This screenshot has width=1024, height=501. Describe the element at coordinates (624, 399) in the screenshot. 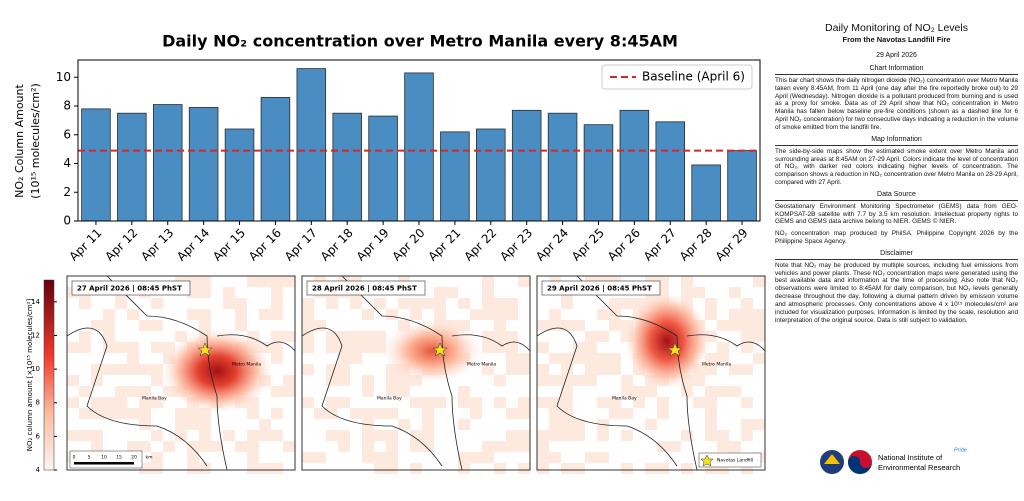

I see `place-label: Manila Bay` at that location.